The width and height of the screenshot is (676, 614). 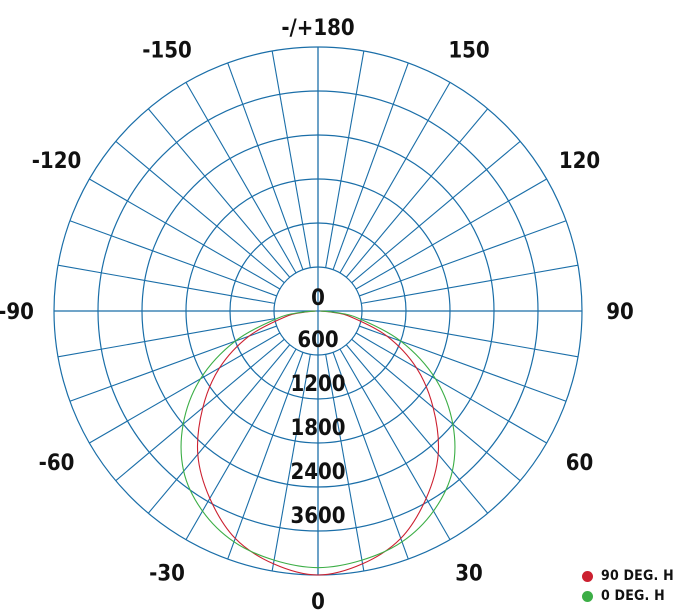 What do you see at coordinates (17, 312) in the screenshot?
I see `angle-label: -90` at bounding box center [17, 312].